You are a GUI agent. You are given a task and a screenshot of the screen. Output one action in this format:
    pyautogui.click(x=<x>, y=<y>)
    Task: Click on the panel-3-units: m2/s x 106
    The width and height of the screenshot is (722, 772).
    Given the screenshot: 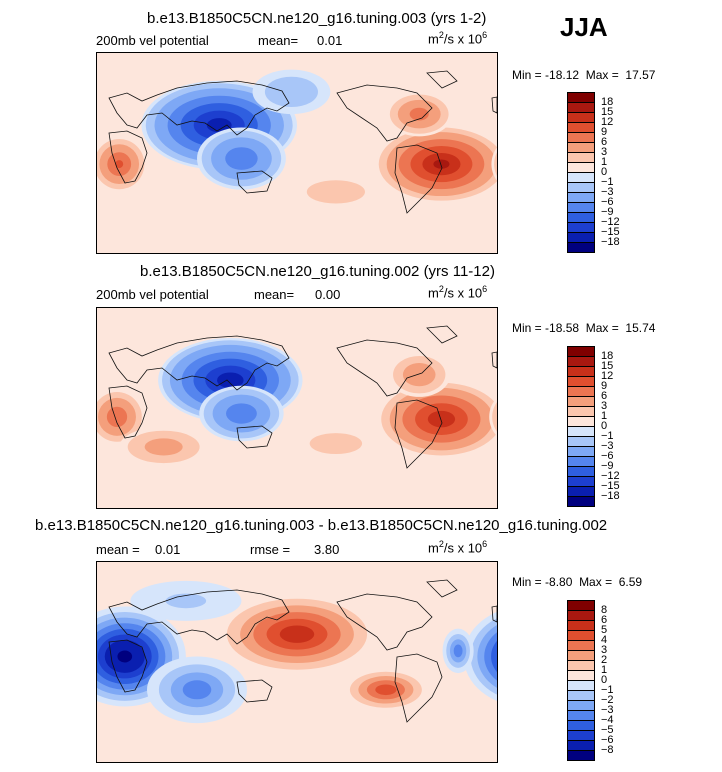 What is the action you would take?
    pyautogui.click(x=458, y=547)
    